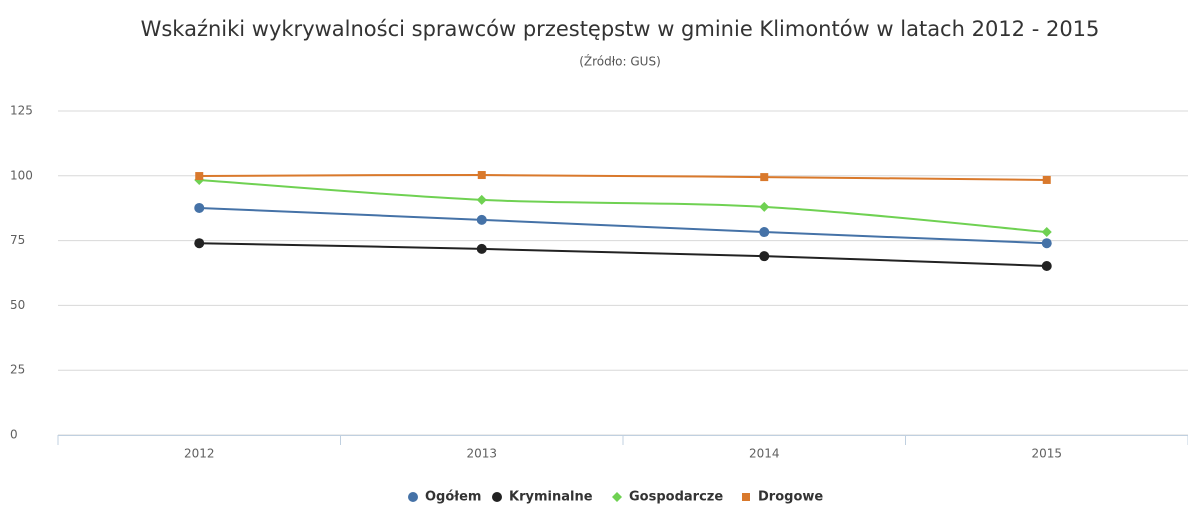 The image size is (1188, 507). What do you see at coordinates (199, 454) in the screenshot?
I see `x-tick-label: 2012` at bounding box center [199, 454].